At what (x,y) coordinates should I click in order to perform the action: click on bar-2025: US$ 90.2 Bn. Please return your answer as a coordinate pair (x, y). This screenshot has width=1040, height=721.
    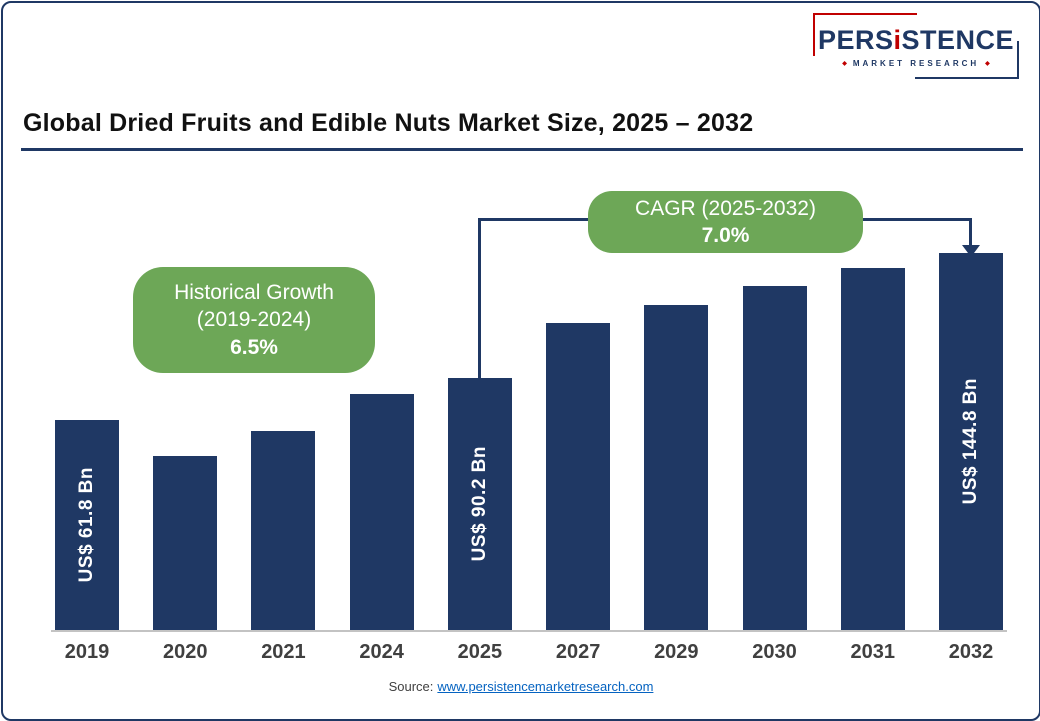
    Looking at the image, I should click on (479, 504).